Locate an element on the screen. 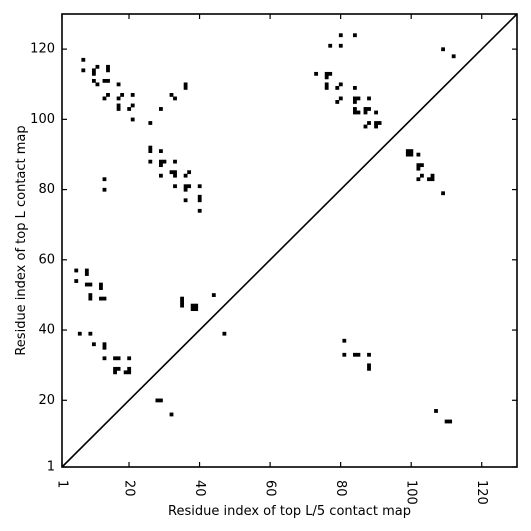  y-tick-label: 100 is located at coordinates (42, 119).